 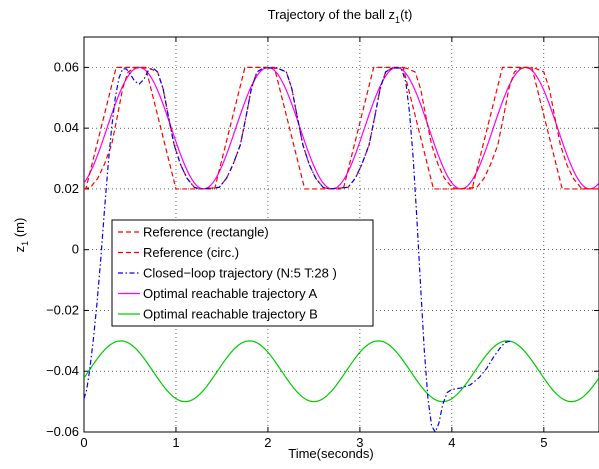 What do you see at coordinates (62, 431) in the screenshot?
I see `y-tick-label: −0.06` at bounding box center [62, 431].